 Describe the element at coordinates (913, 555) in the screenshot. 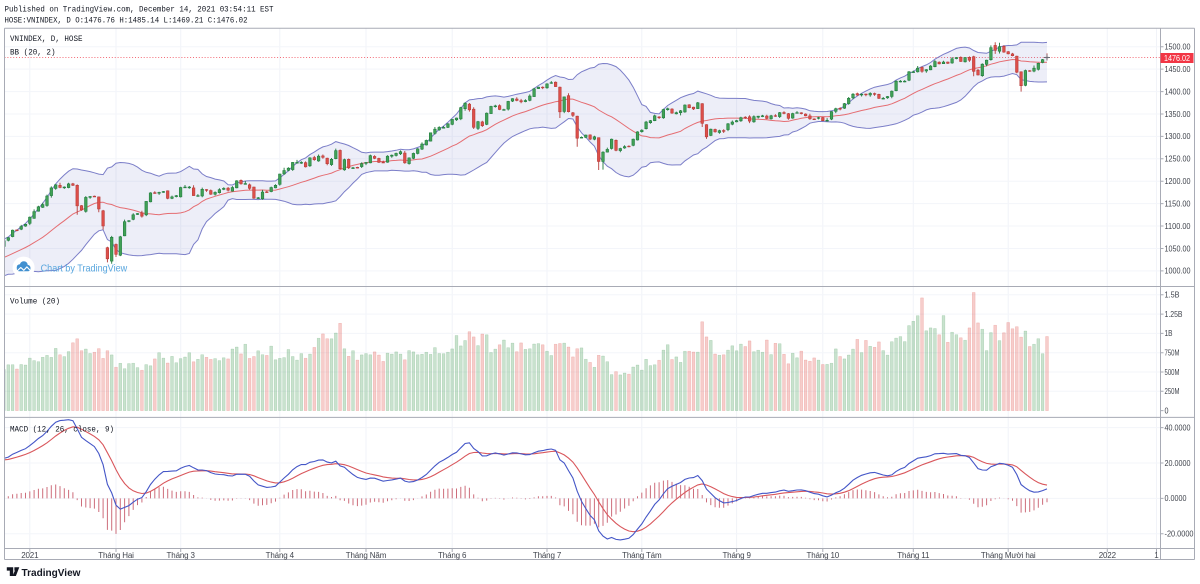

I see `svg-text: Tháng 11` at that location.